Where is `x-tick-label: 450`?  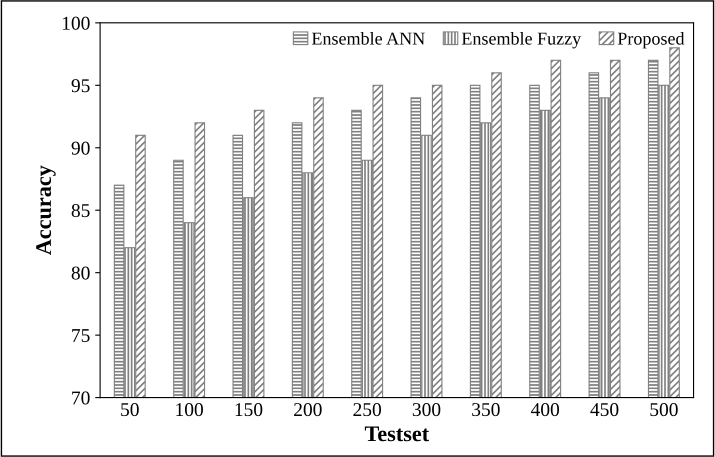 x-tick-label: 450 is located at coordinates (604, 409).